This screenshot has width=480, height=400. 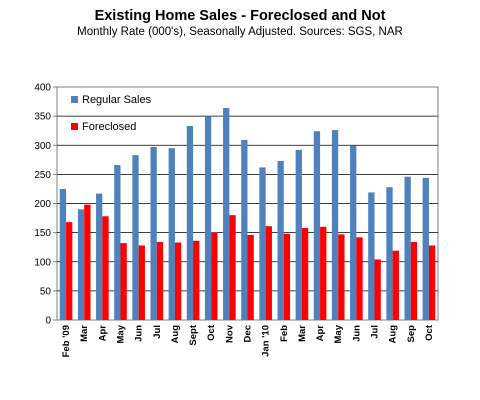 I want to click on x-tick-label: Sept, so click(x=193, y=334).